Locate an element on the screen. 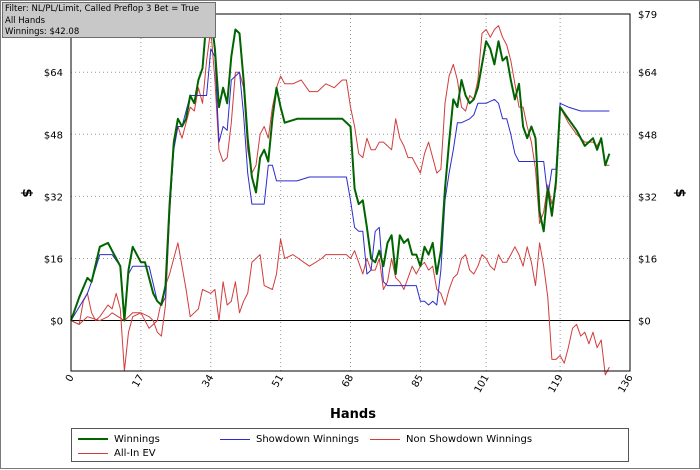 This screenshot has height=470, width=700. x-tick-label: 0 is located at coordinates (70, 378).